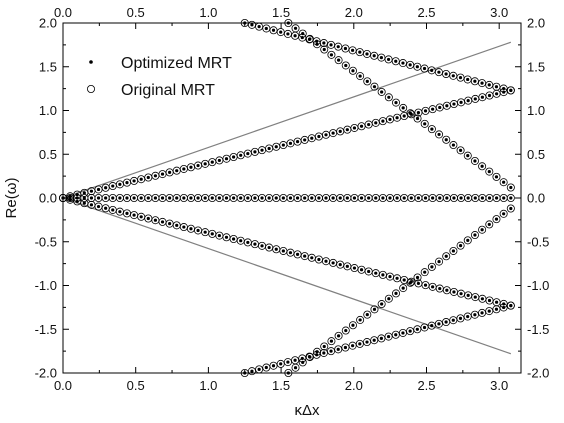 This screenshot has width=564, height=423. I want to click on y-tick-label-right: -1.5, so click(538, 329).